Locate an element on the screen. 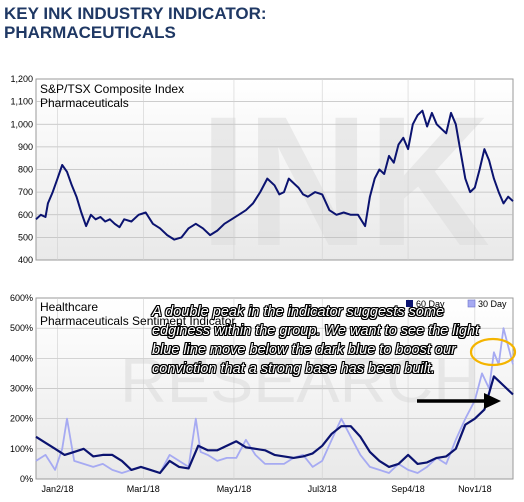 Image resolution: width=524 pixels, height=502 pixels. y-tick-label: 600 is located at coordinates (25, 215).